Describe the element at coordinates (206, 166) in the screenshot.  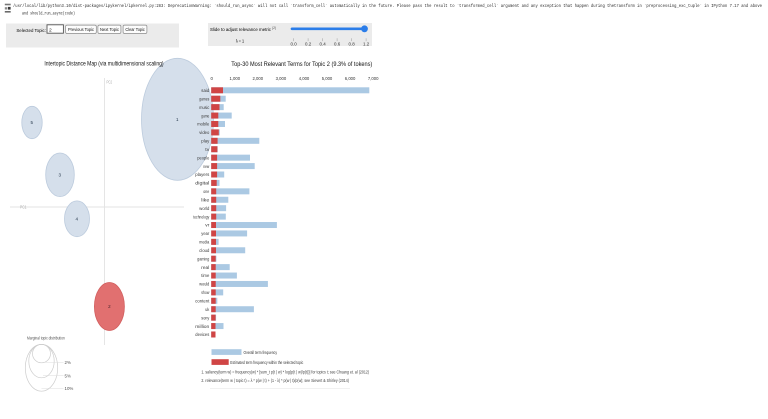
I see `svg-text: new` at that location.